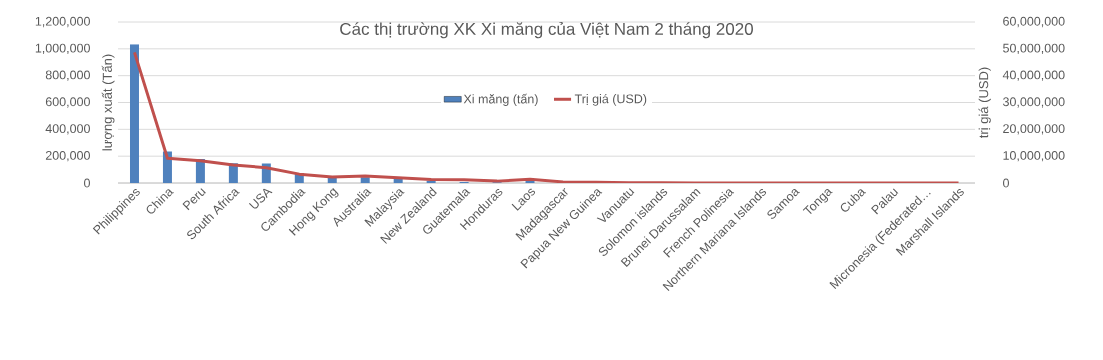 This screenshot has width=1103, height=360. I want to click on y-axis-title: lượng xuất (Tấn), so click(108, 102).